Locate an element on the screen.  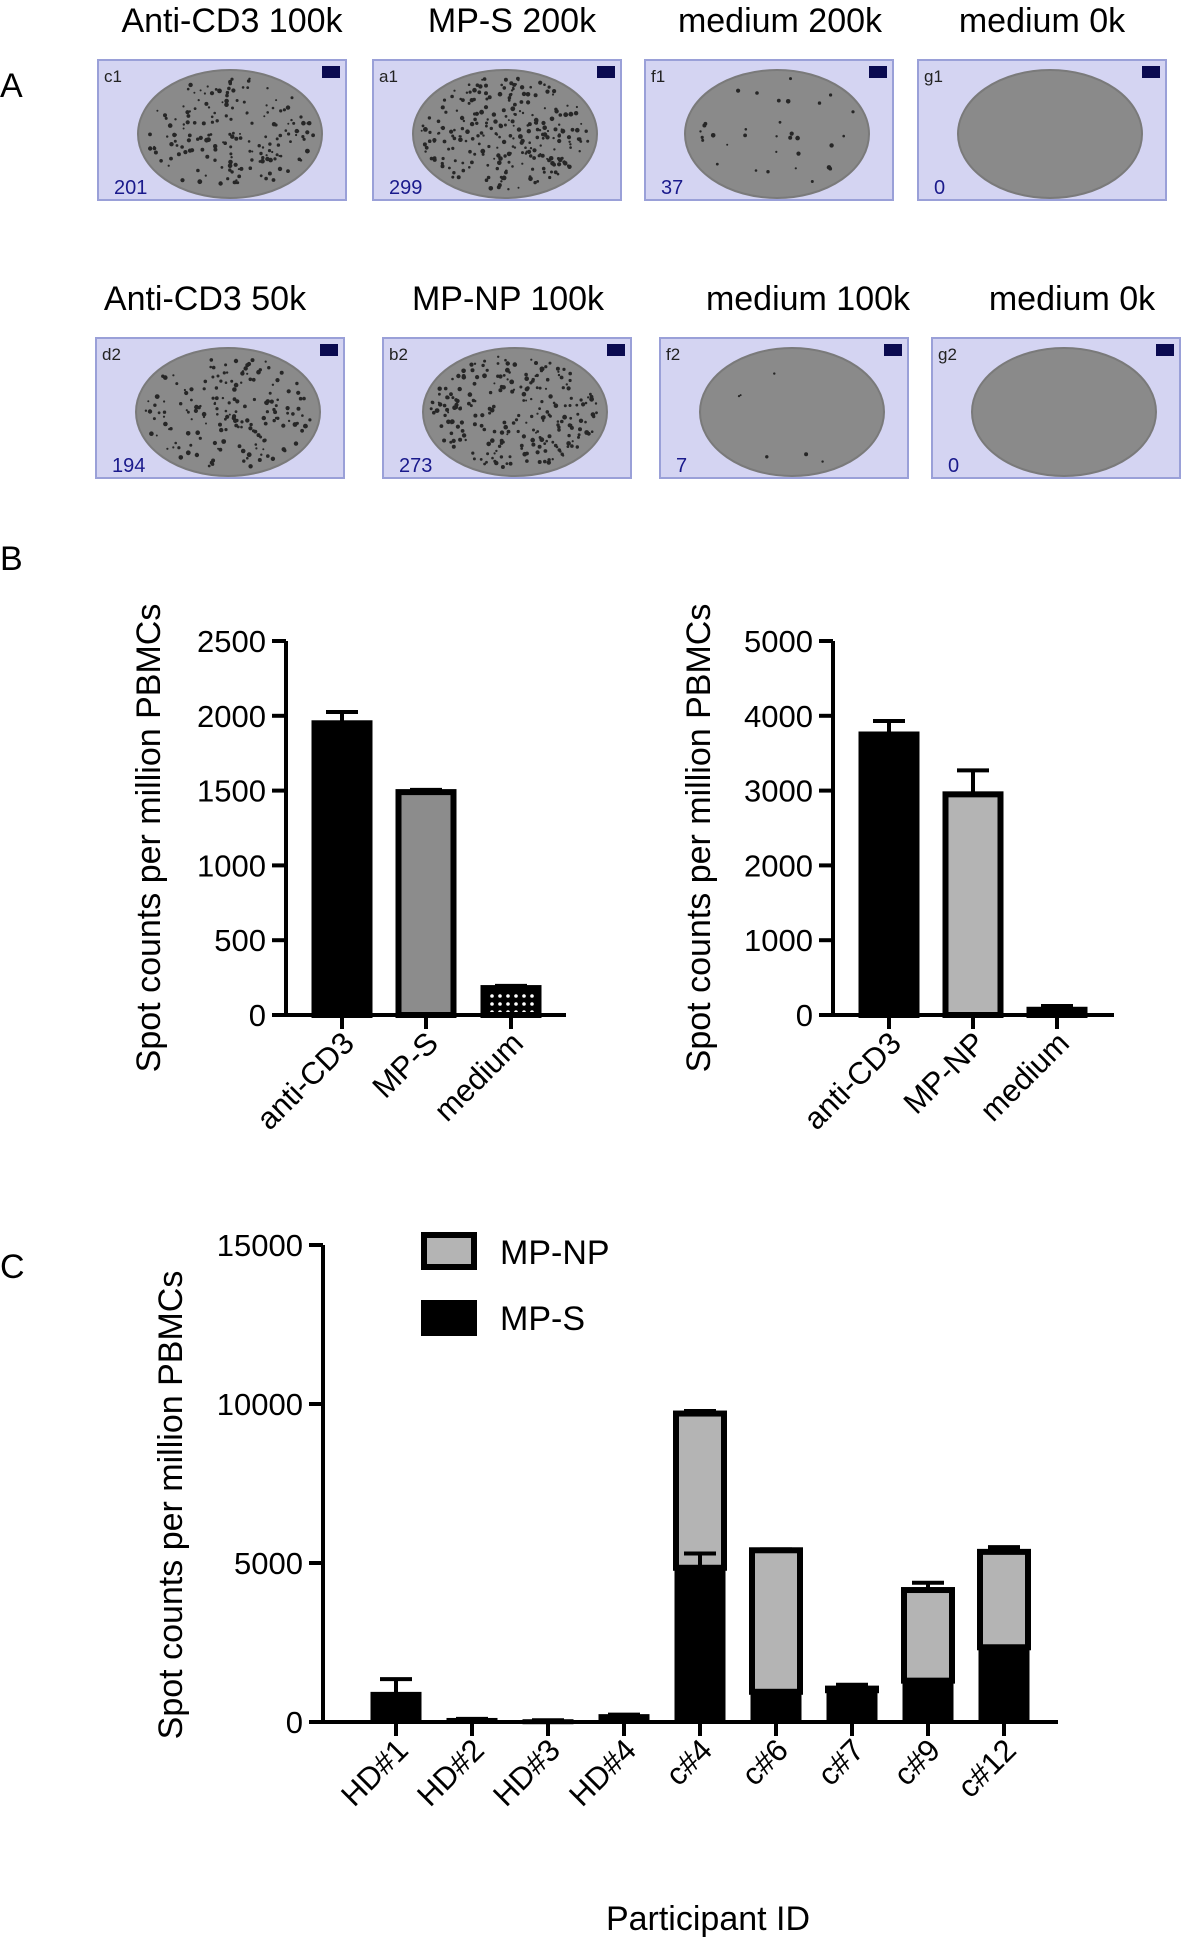
c-bar-mp-s is located at coordinates (928, 1701).